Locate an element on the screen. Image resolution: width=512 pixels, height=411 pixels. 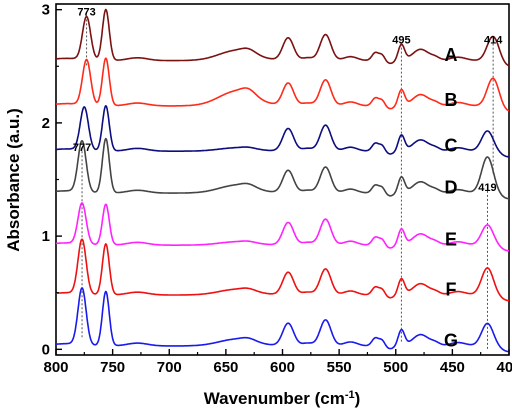
x-tick-label: 500 is located at coordinates (395, 367).